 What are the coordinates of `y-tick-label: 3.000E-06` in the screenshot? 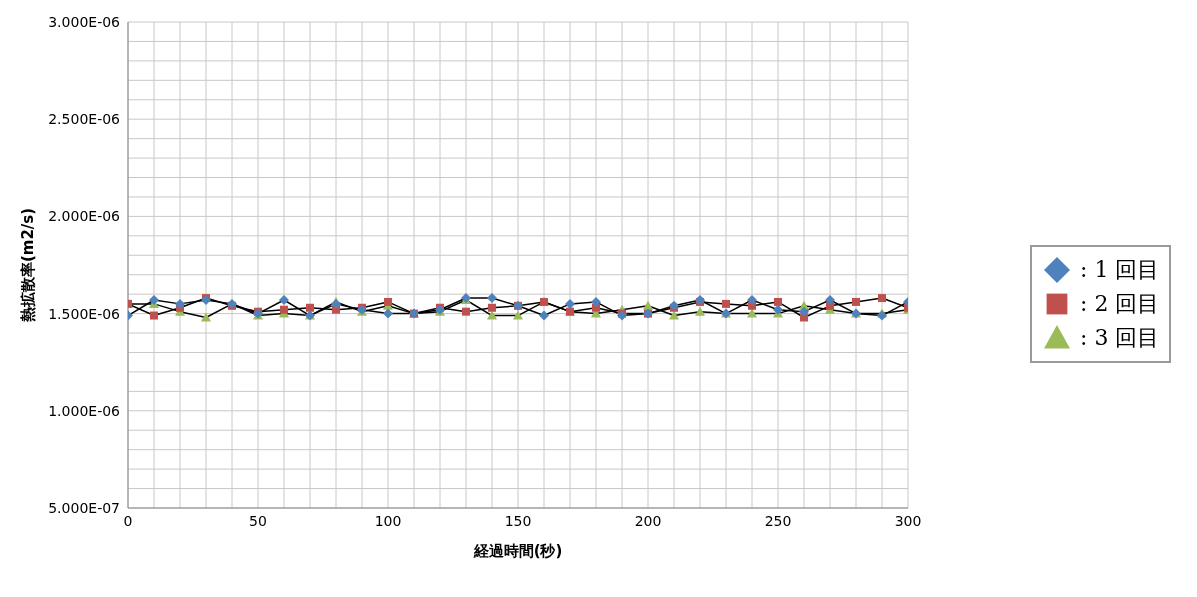 It's located at (84, 21).